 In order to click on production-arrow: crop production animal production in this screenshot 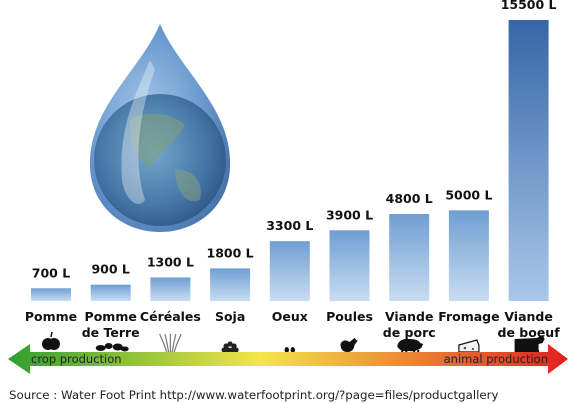, I will do `click(288, 359)`.